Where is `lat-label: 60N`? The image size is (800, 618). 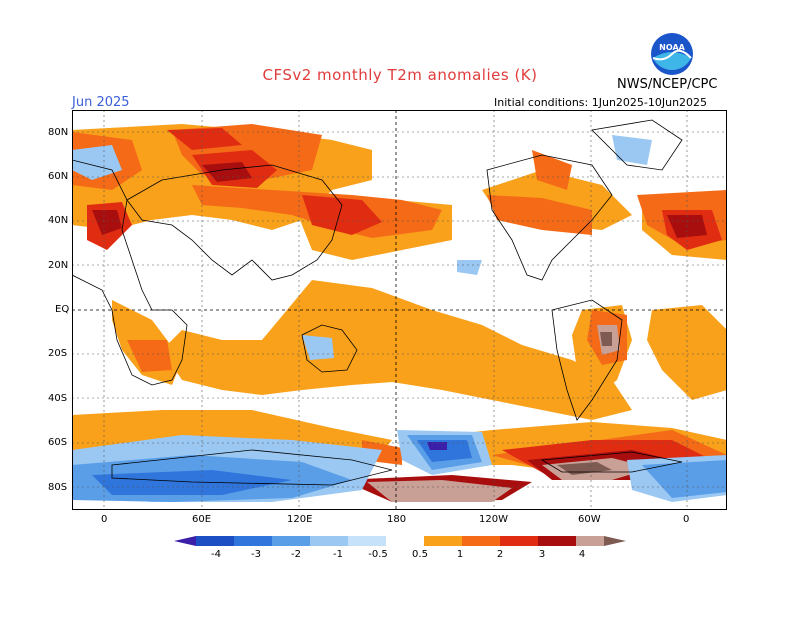
lat-label: 60N is located at coordinates (58, 176).